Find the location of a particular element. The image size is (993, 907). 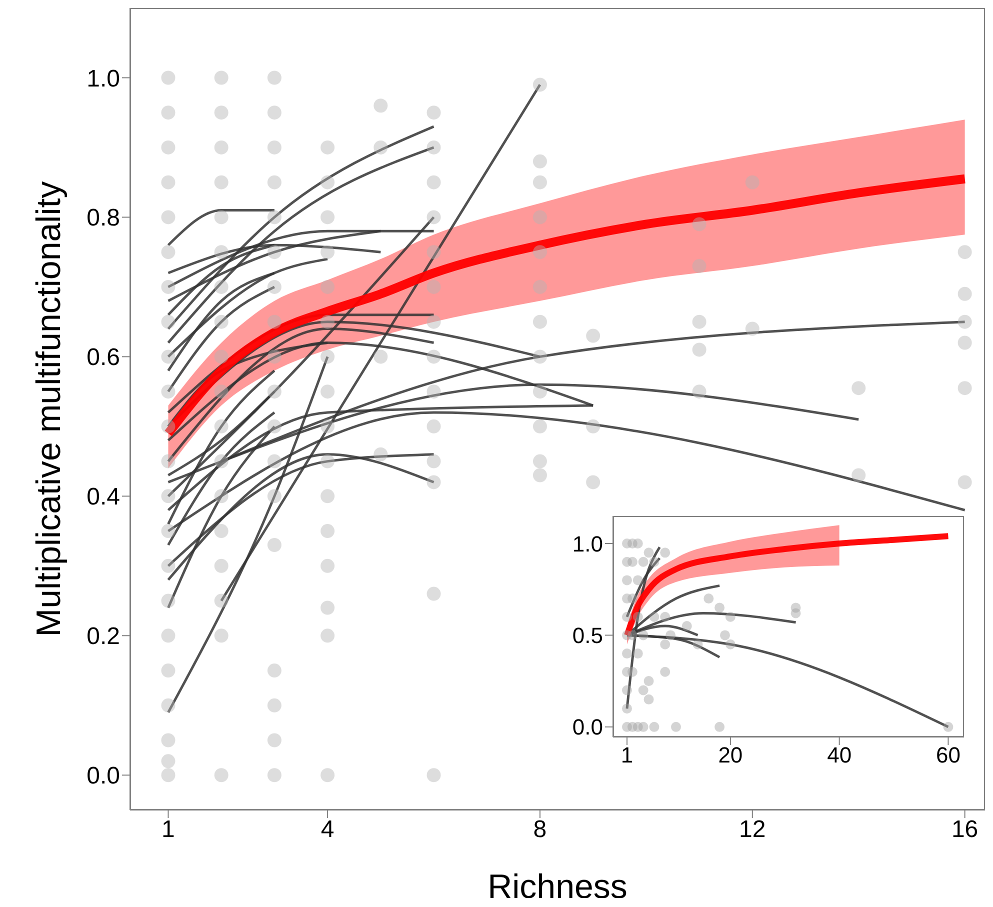

x-tick-label: 40 is located at coordinates (839, 755).